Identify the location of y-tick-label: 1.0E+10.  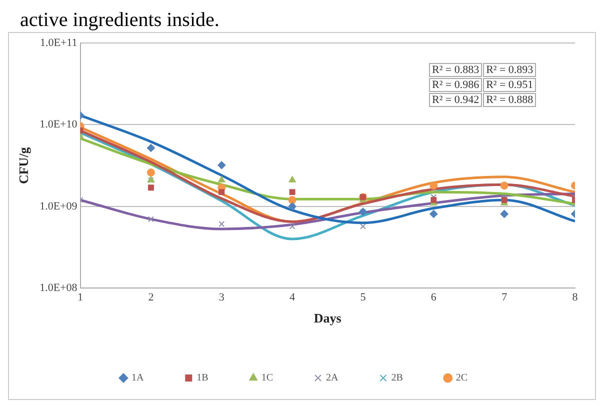
(59, 124).